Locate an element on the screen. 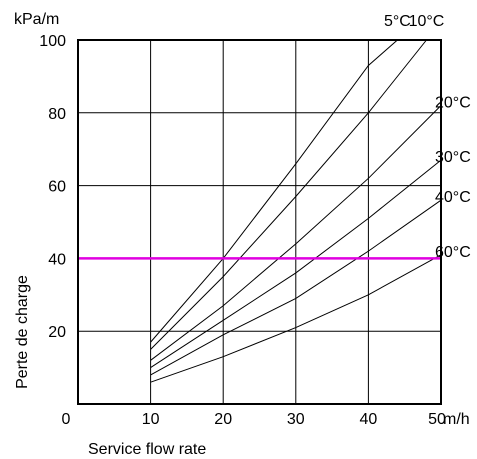 The width and height of the screenshot is (477, 459). x-tick-label-0: 0 is located at coordinates (66, 419).